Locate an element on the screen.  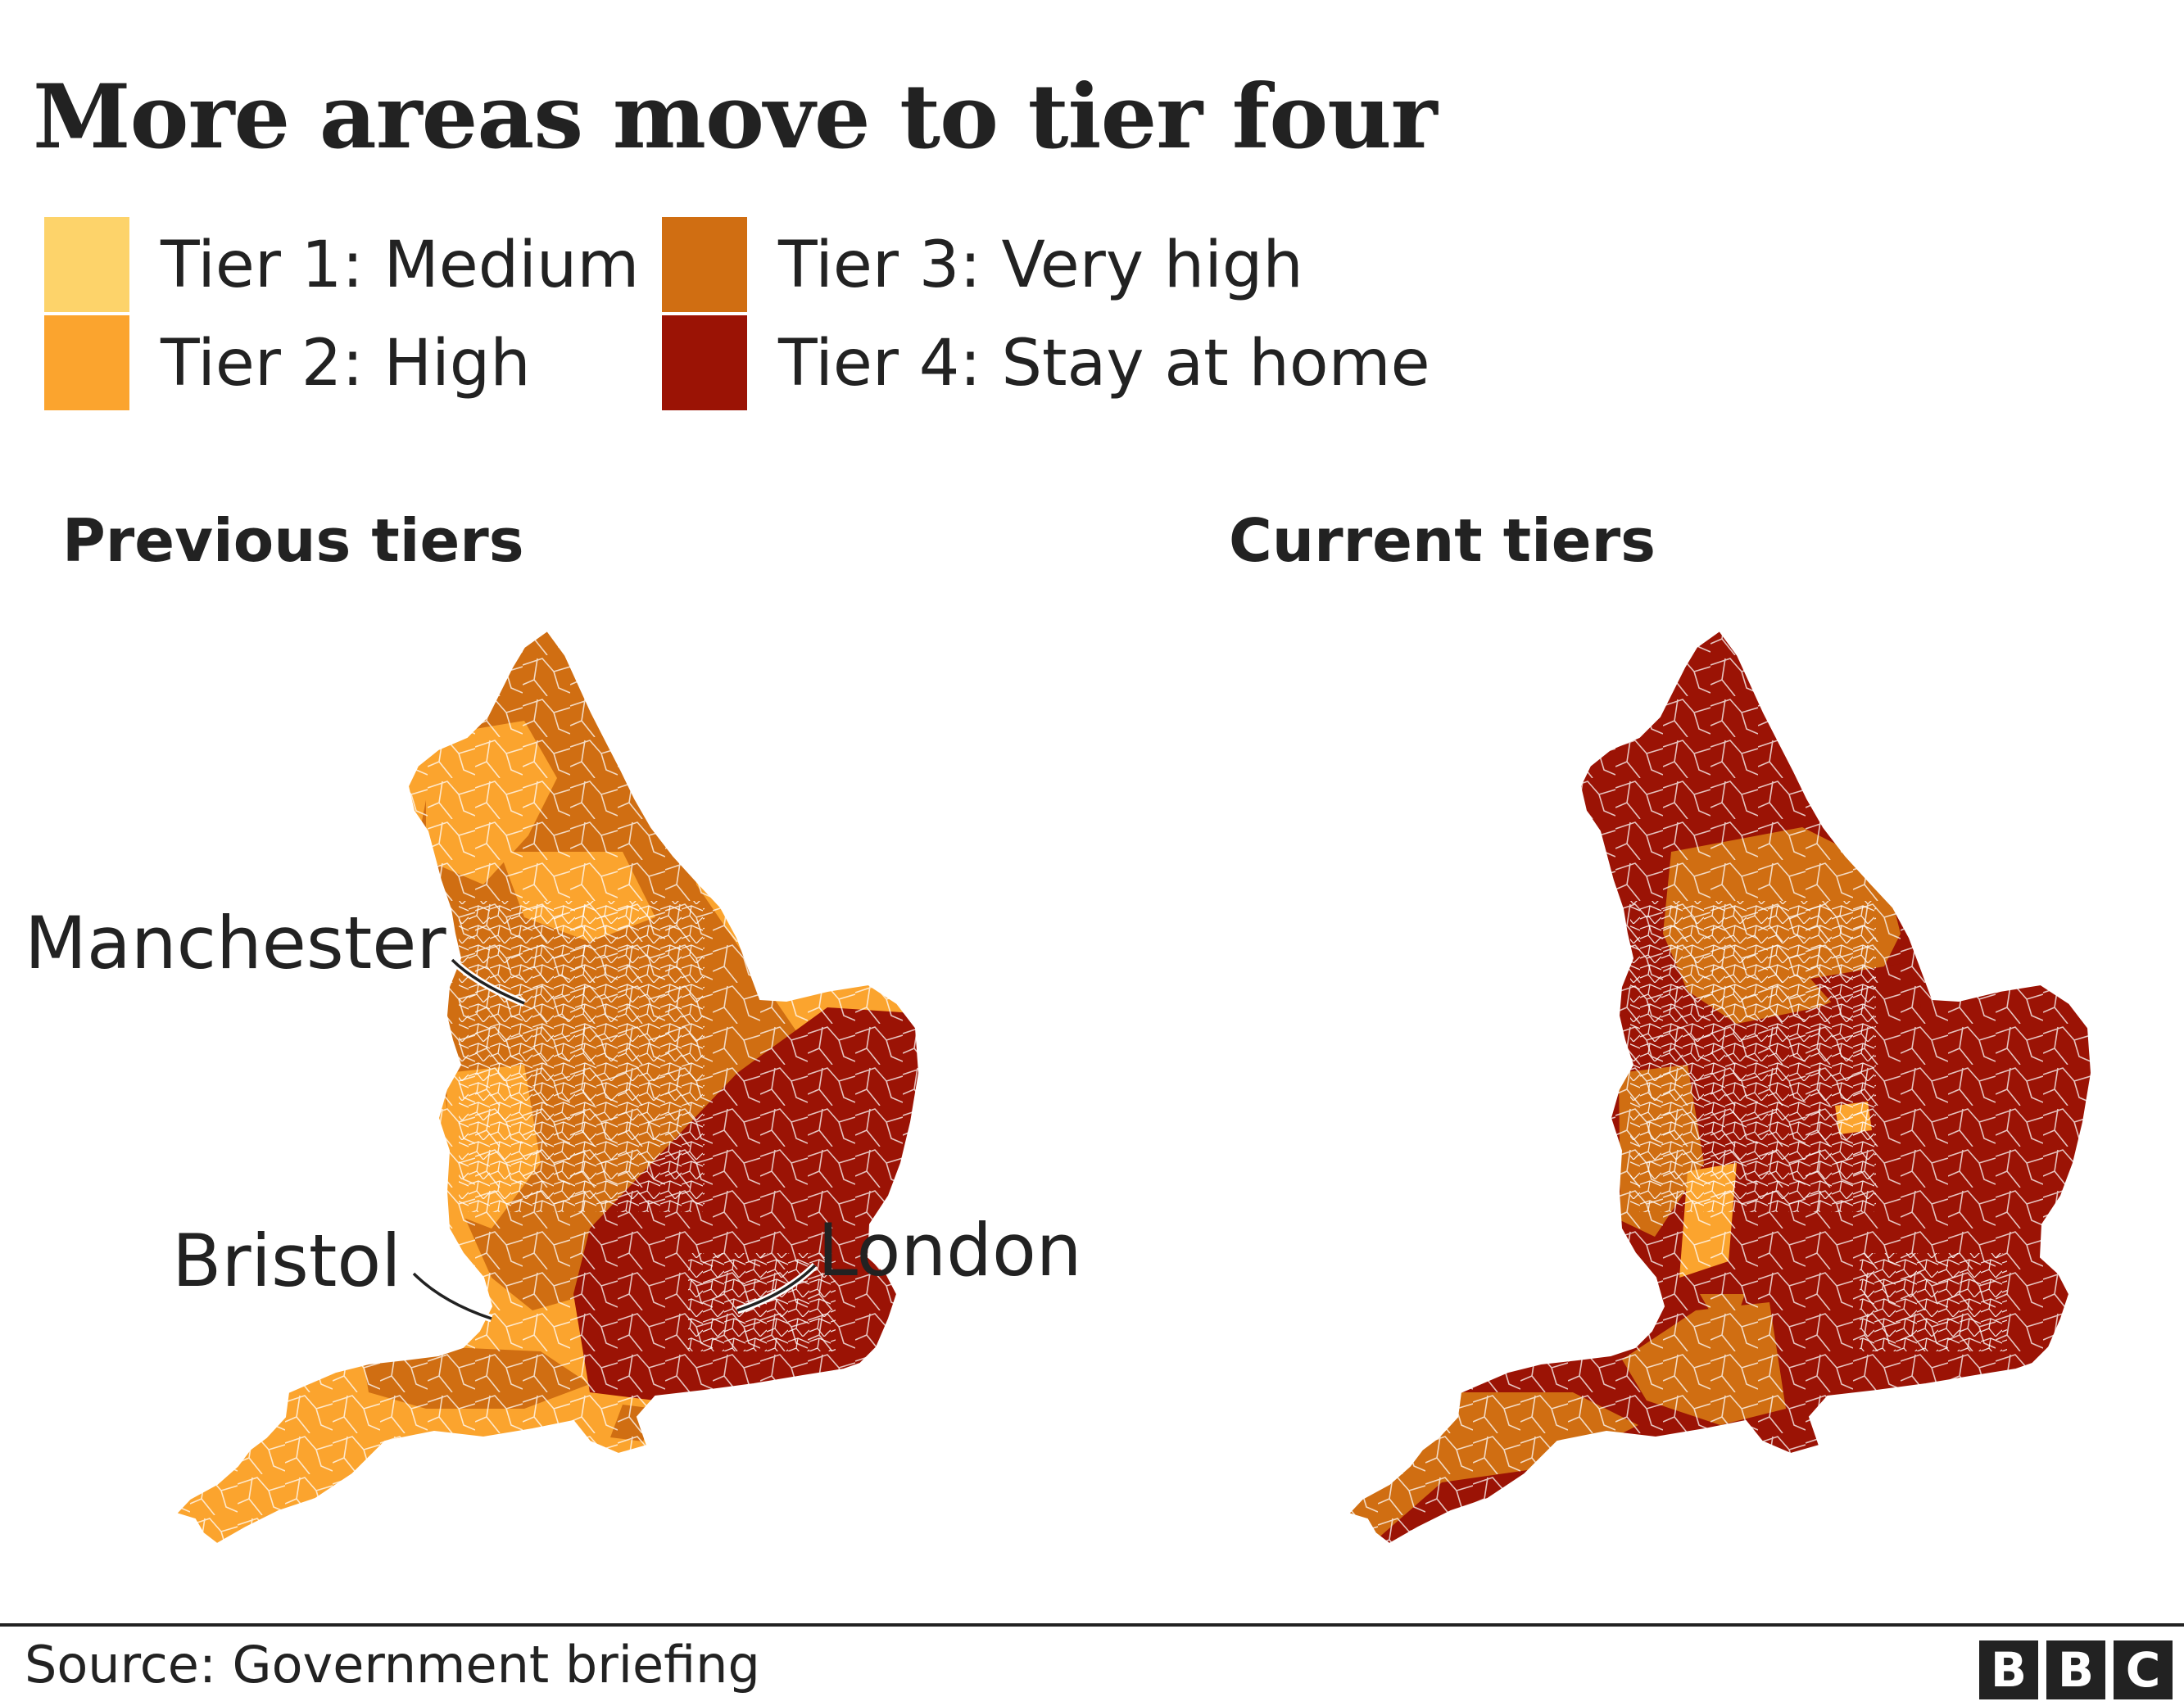
legend-label-tier-2: Tier 2: High is located at coordinates (346, 363).